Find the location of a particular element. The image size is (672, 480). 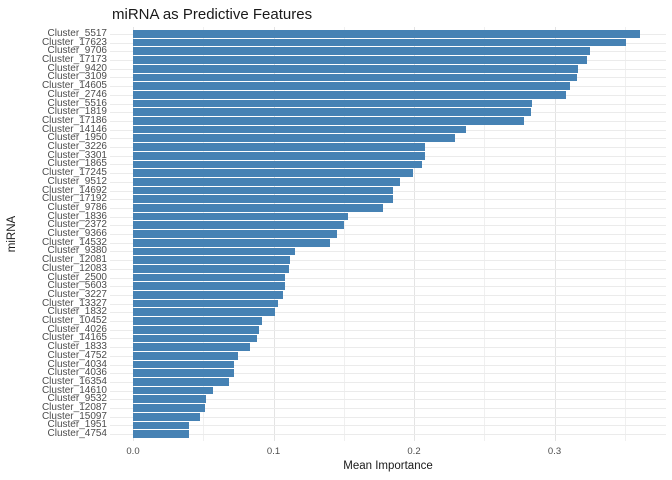

y-tick-label: Cluster_13327 is located at coordinates (74, 303).